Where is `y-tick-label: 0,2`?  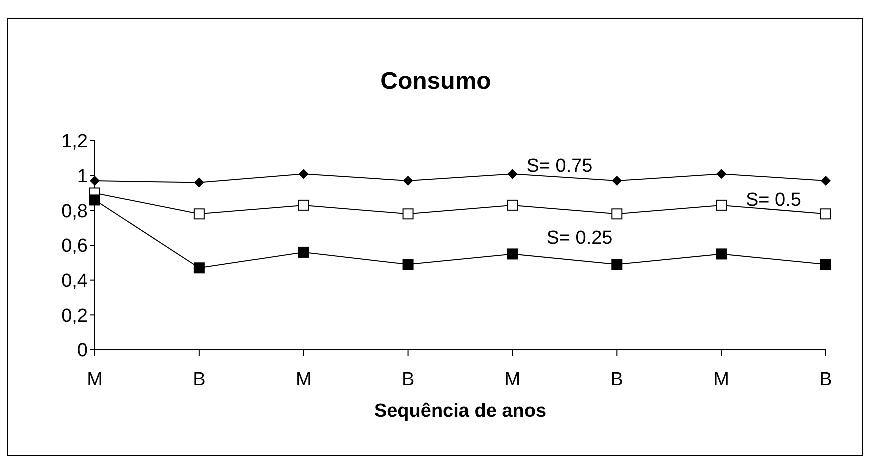
y-tick-label: 0,2 is located at coordinates (75, 316).